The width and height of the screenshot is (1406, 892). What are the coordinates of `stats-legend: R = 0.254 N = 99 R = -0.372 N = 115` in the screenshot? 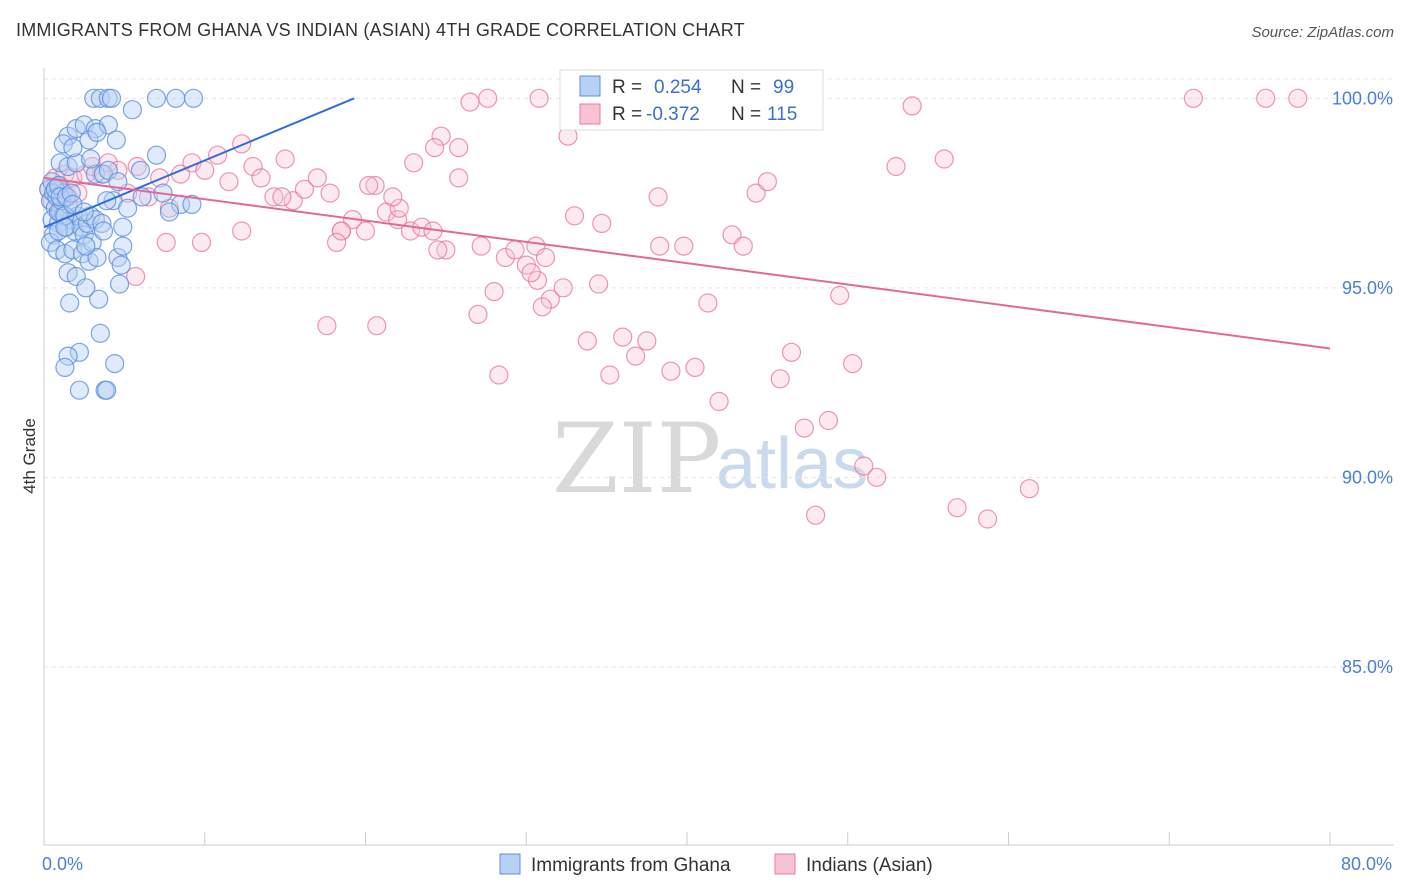 It's located at (691, 100).